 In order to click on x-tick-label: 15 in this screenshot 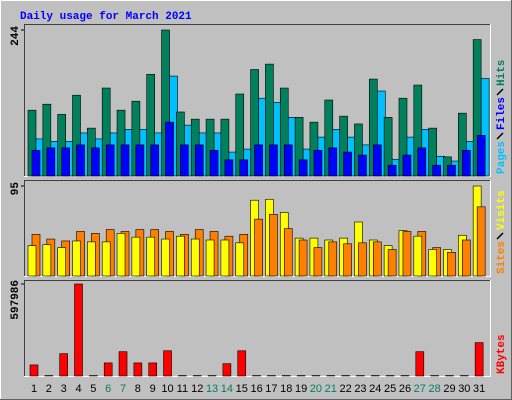, I will do `click(242, 389)`.